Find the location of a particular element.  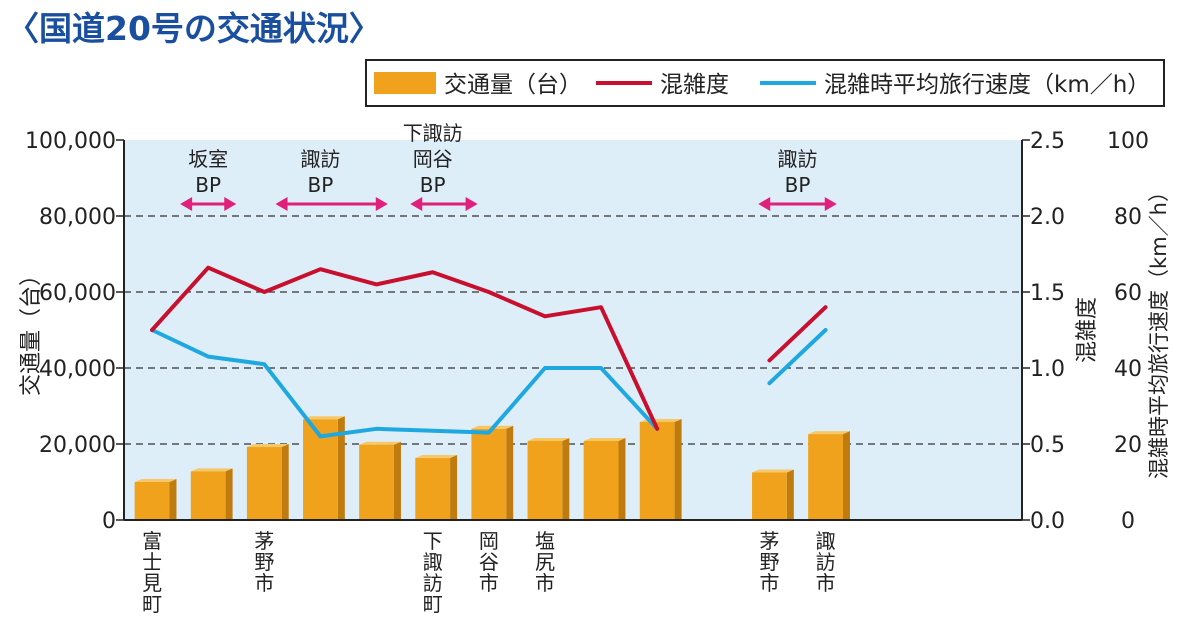

tick-label-right1: 2.0 is located at coordinates (1047, 217).